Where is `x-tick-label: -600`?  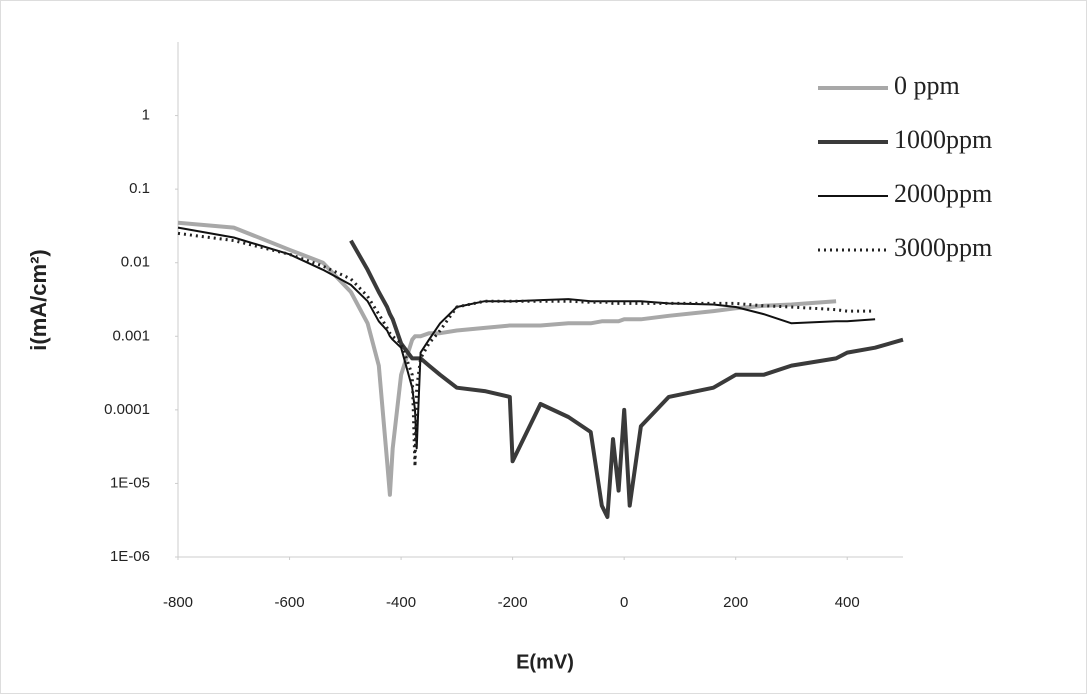
x-tick-label: -600 is located at coordinates (290, 602).